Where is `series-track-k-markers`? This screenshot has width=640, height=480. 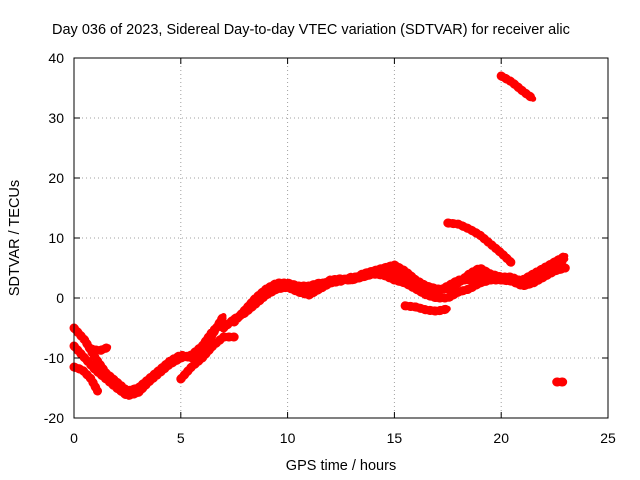
series-track-k-markers is located at coordinates (517, 87).